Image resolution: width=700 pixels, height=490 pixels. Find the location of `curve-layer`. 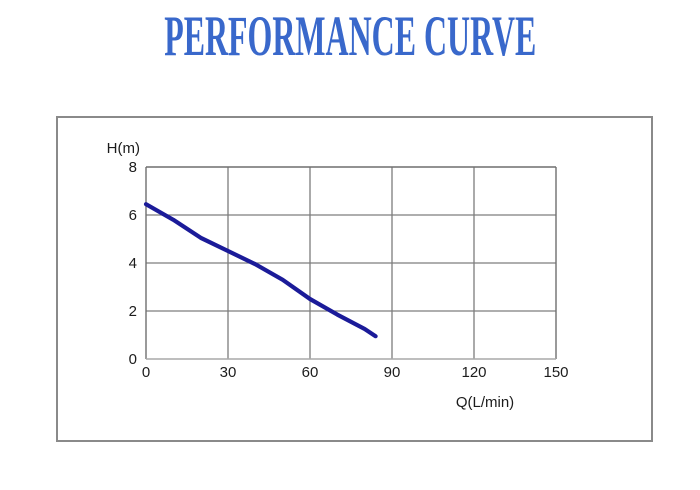

curve-layer is located at coordinates (260, 270).